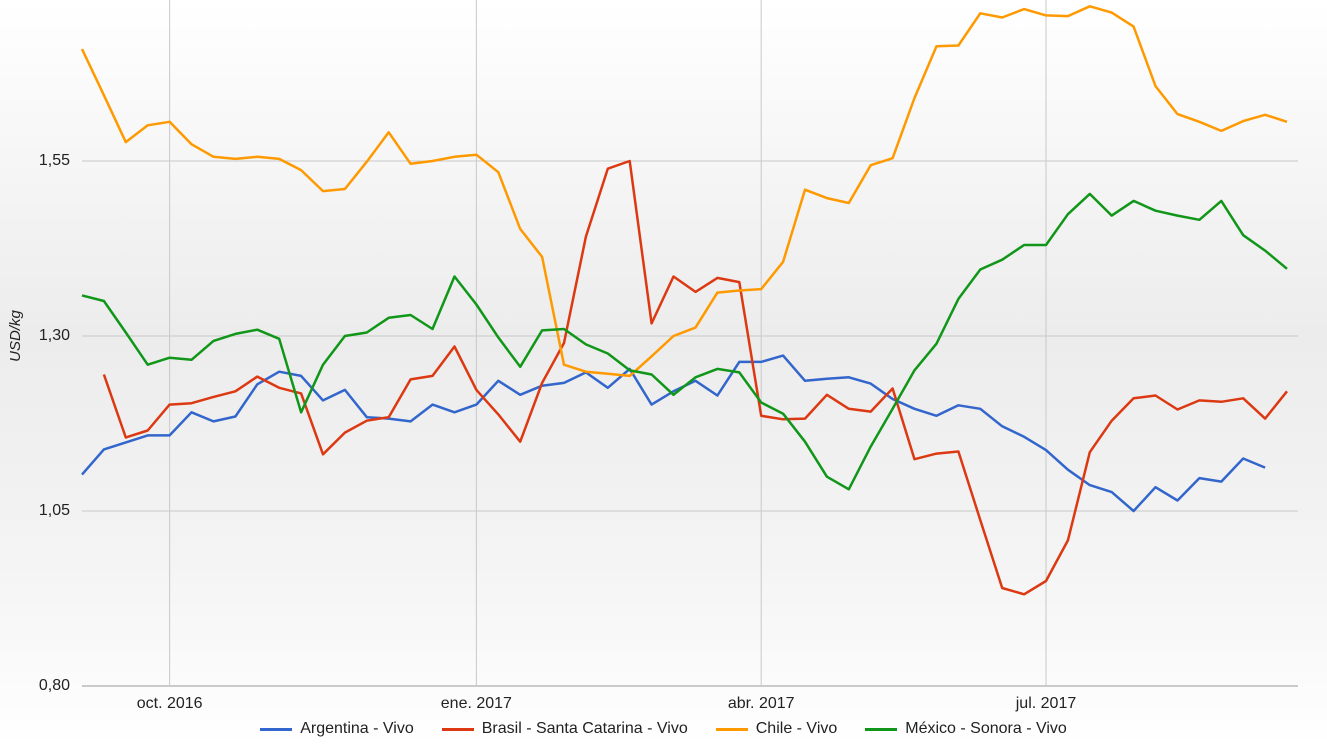  I want to click on y-axis-label: USD/kg, so click(15, 336).